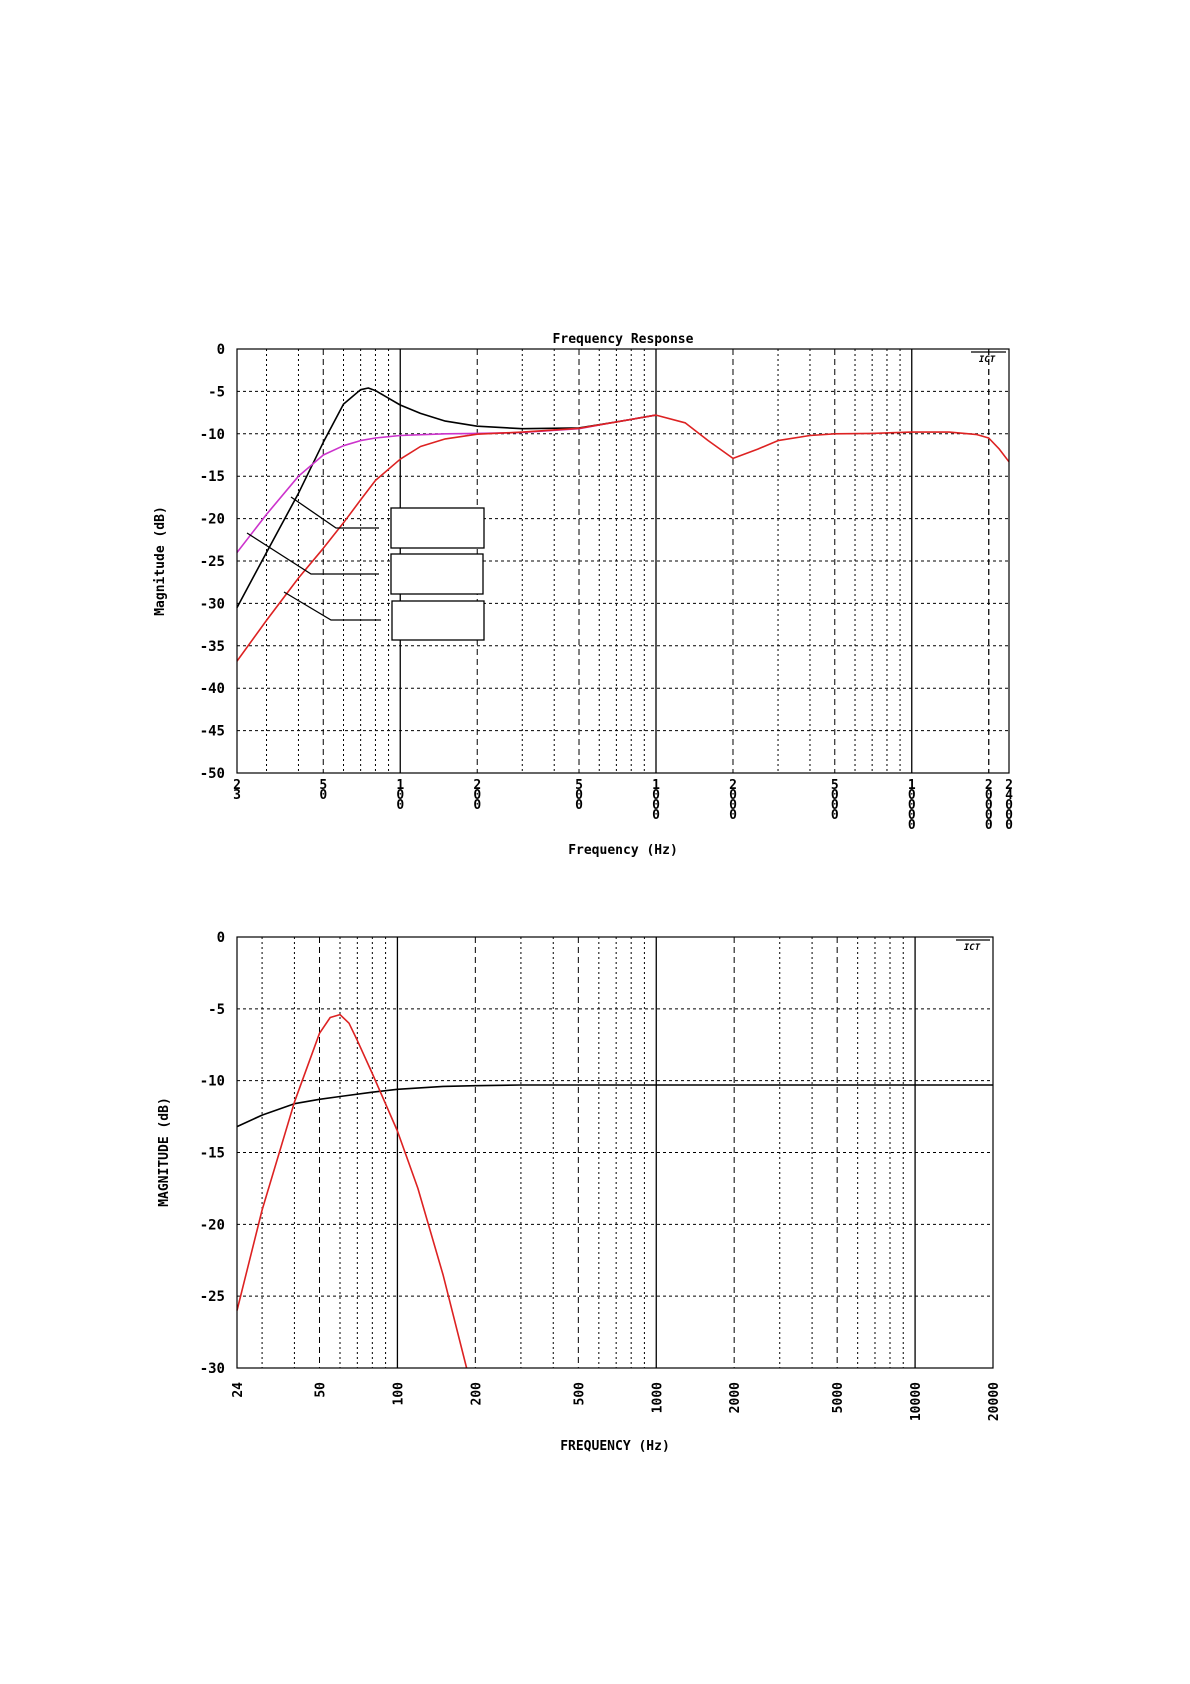  I want to click on x-tick-label: 100, so click(398, 1394).